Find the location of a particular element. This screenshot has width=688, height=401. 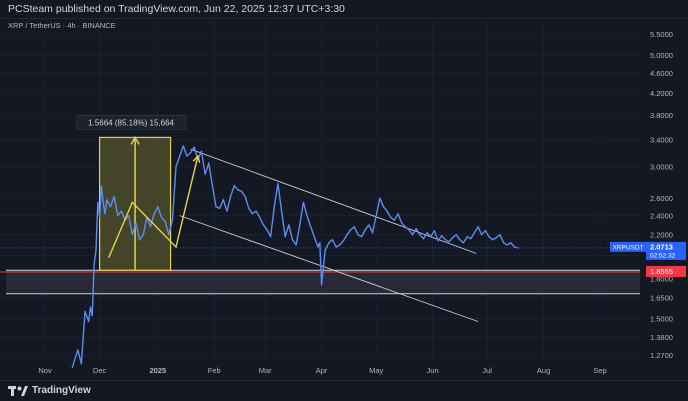

x-tick-label: Jun is located at coordinates (433, 370).